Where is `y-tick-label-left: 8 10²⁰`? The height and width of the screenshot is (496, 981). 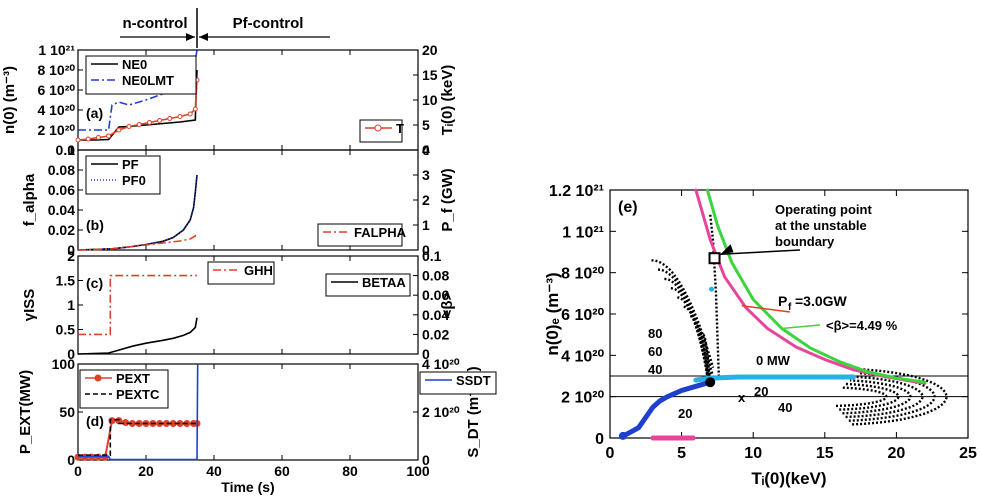
y-tick-label-left: 8 10²⁰ is located at coordinates (56, 70).